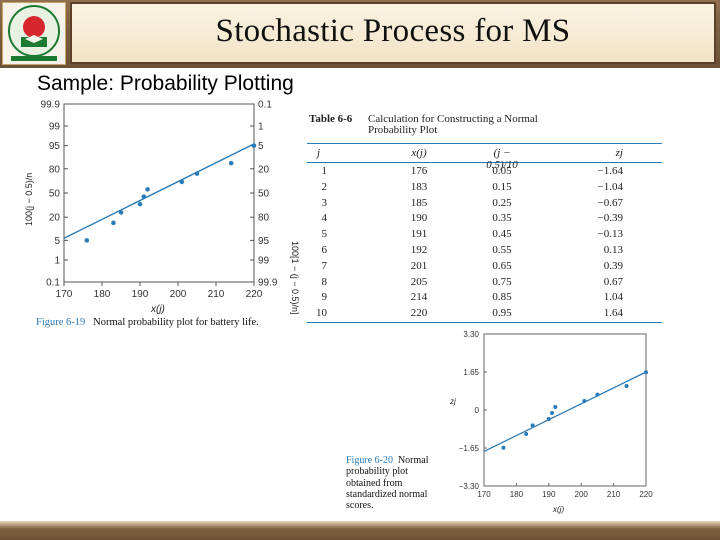 The image size is (720, 540). Describe the element at coordinates (613, 265) in the screenshot. I see `table-cell: 0.39` at that location.